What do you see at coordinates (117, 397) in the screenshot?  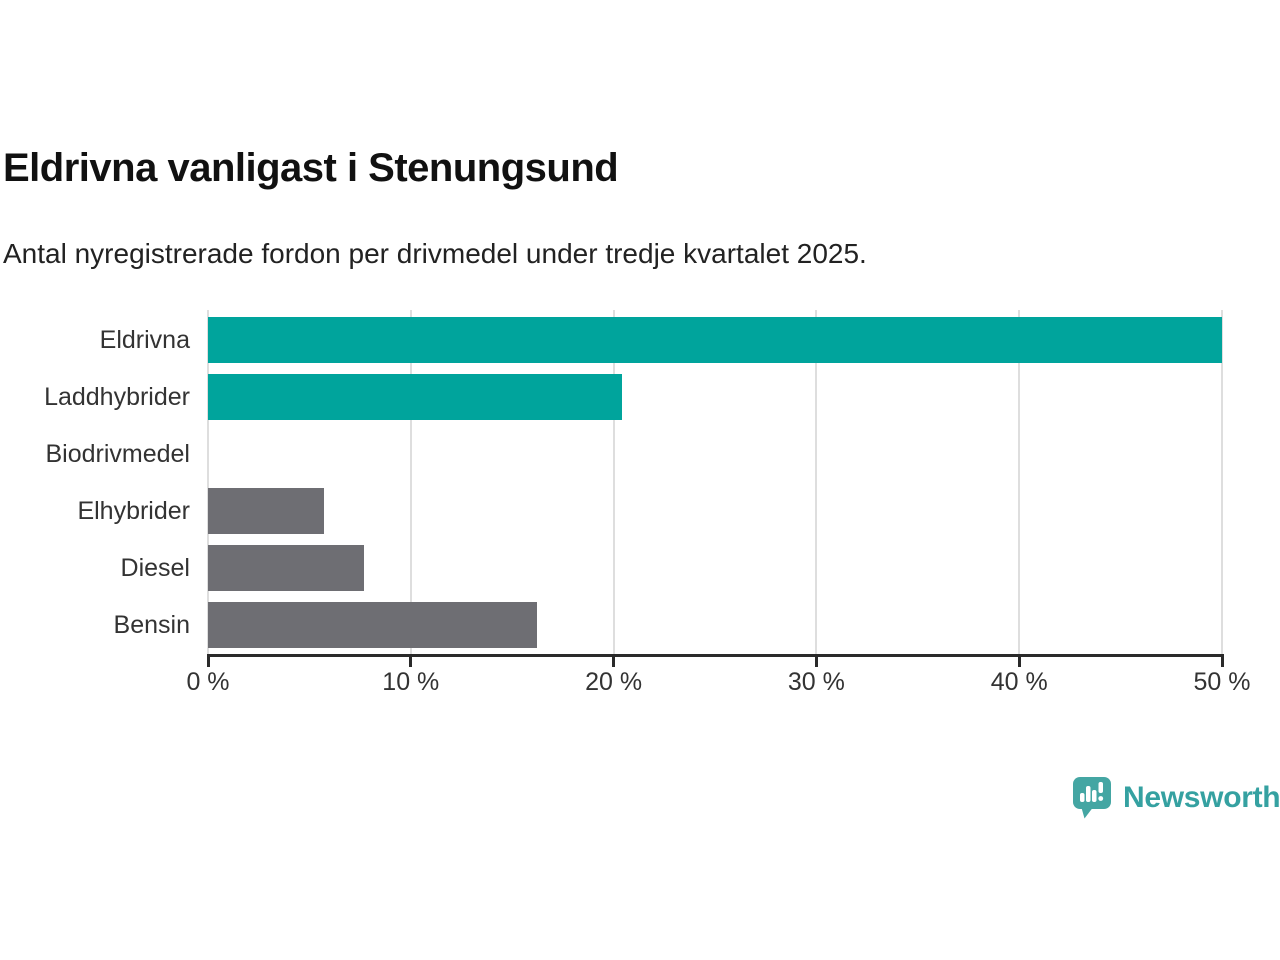 I see `category-label: Laddhybrider` at bounding box center [117, 397].